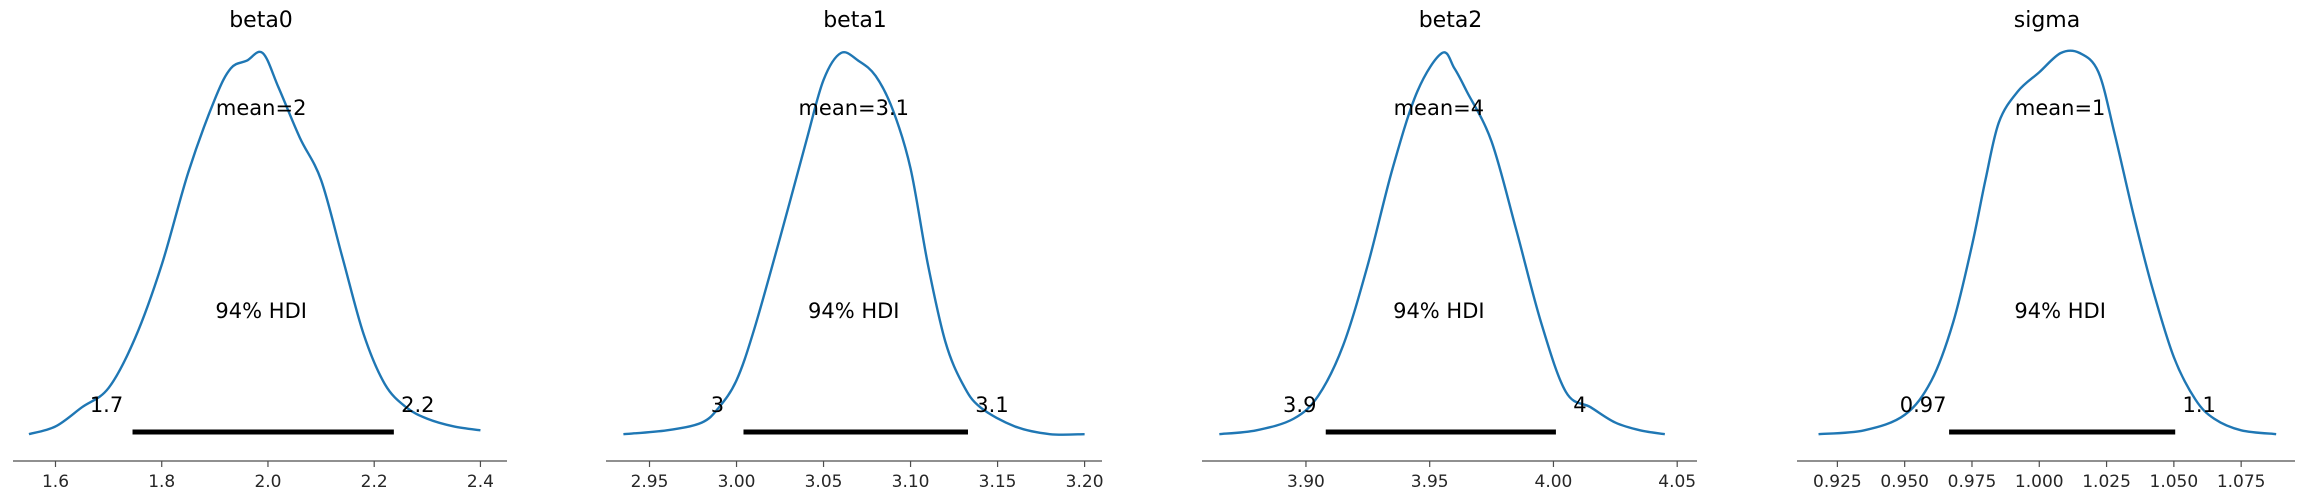  I want to click on hdi-low-label: 3, so click(717, 405).